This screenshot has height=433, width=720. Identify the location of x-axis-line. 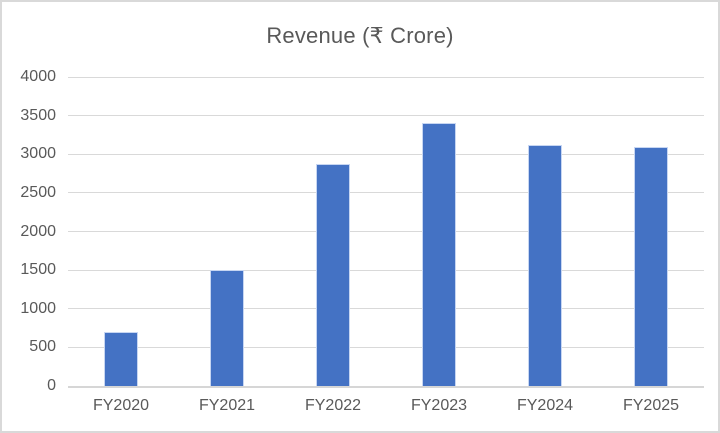
(386, 386).